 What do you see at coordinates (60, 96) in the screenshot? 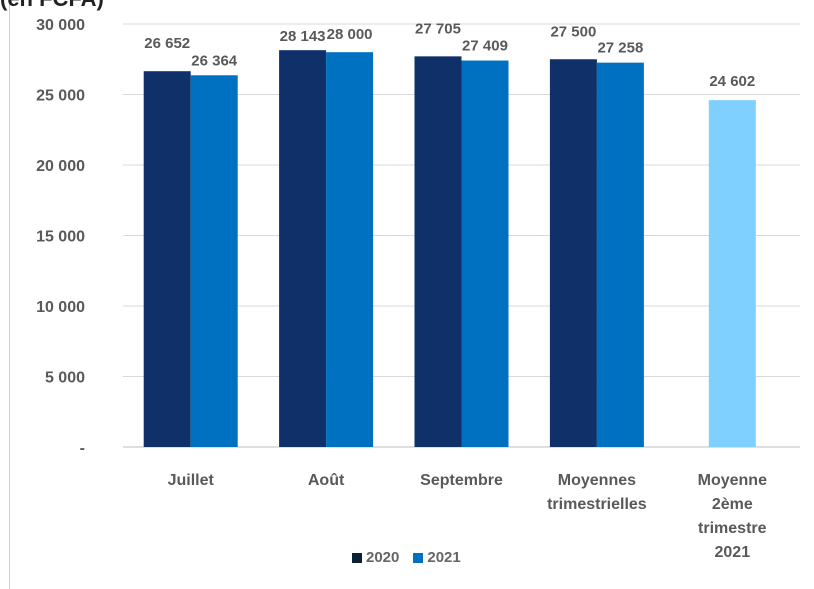
I see `y-tick-label: 25 000` at bounding box center [60, 96].